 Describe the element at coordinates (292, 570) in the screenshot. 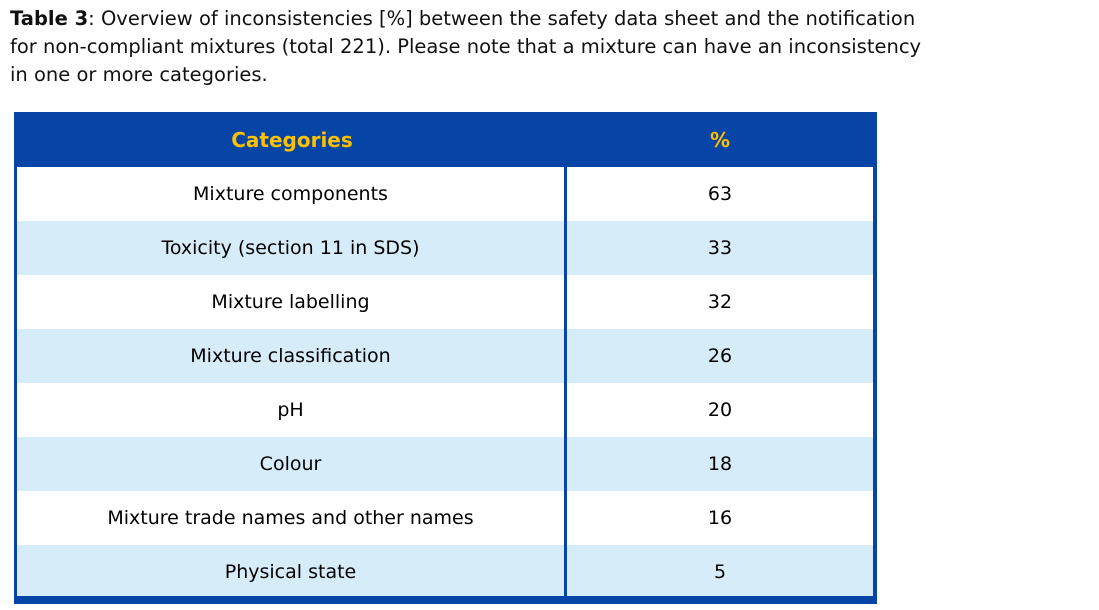

I see `category-cell: Physical state` at that location.